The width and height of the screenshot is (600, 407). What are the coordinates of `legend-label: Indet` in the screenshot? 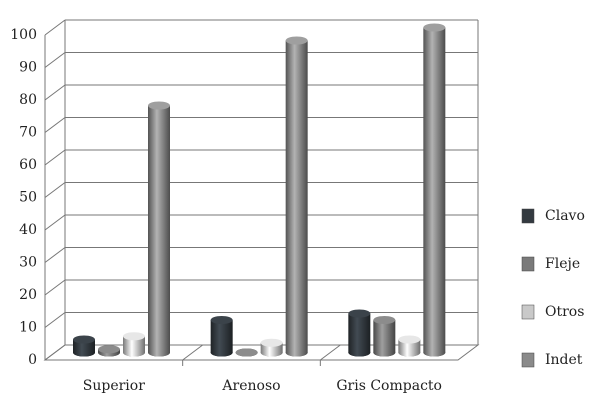 It's located at (564, 360).